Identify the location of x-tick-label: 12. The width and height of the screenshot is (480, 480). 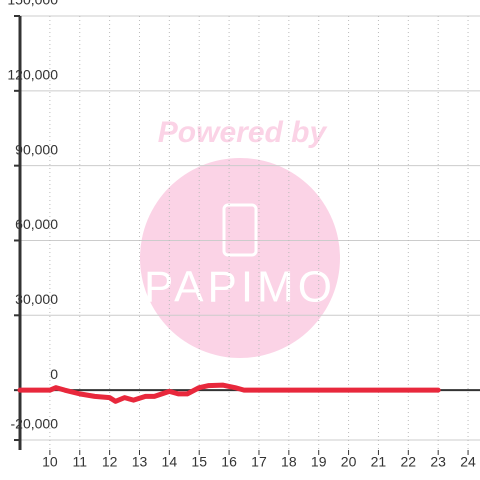
(110, 462).